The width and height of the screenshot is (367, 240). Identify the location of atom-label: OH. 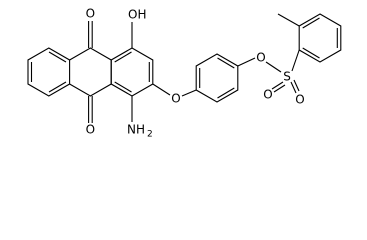
(137, 15).